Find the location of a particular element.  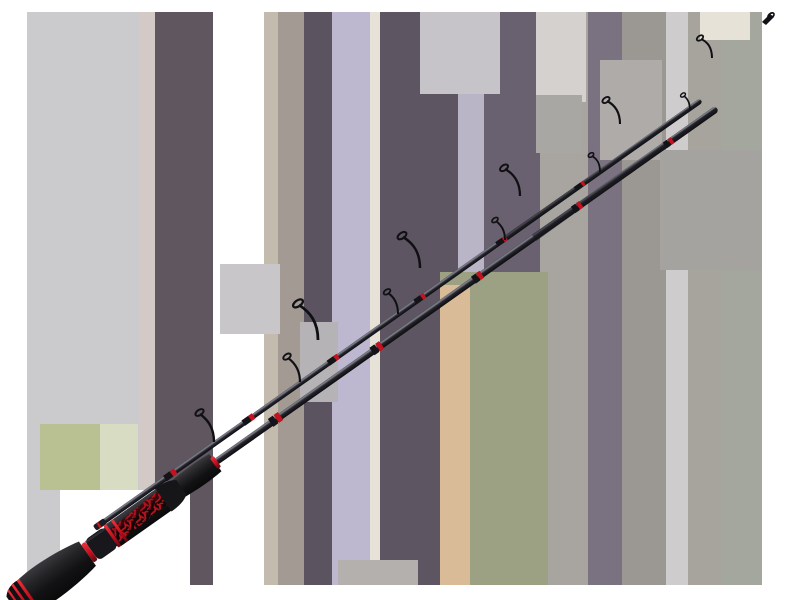

block-pale-left is located at coordinates (119, 457).